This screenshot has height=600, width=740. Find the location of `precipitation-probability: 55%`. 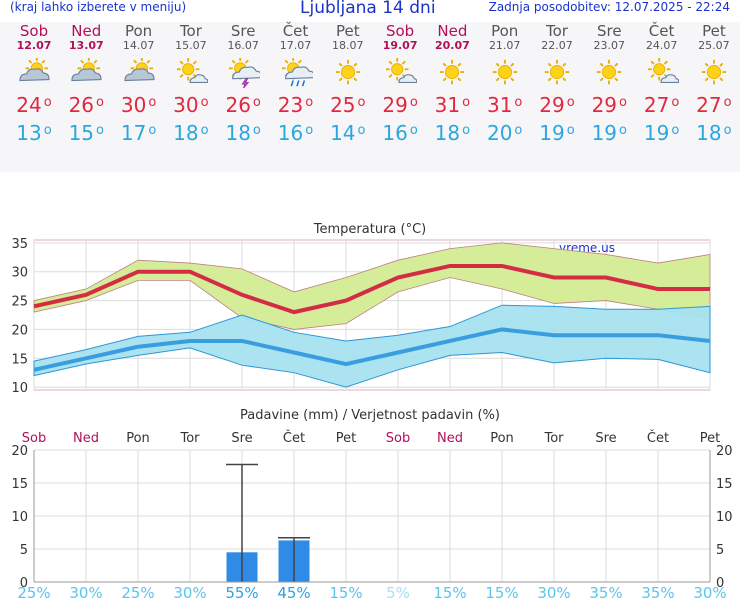

precipitation-probability: 55% is located at coordinates (241, 592).